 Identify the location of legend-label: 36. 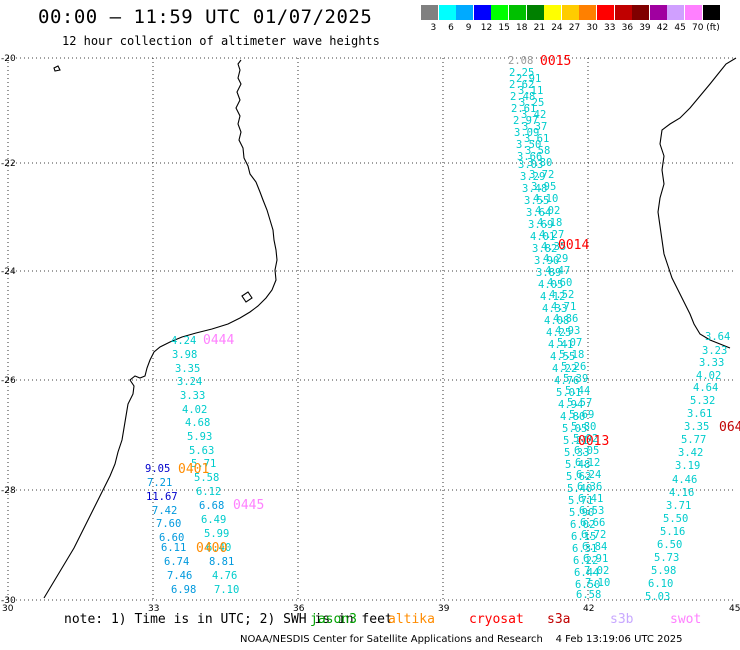
(627, 28).